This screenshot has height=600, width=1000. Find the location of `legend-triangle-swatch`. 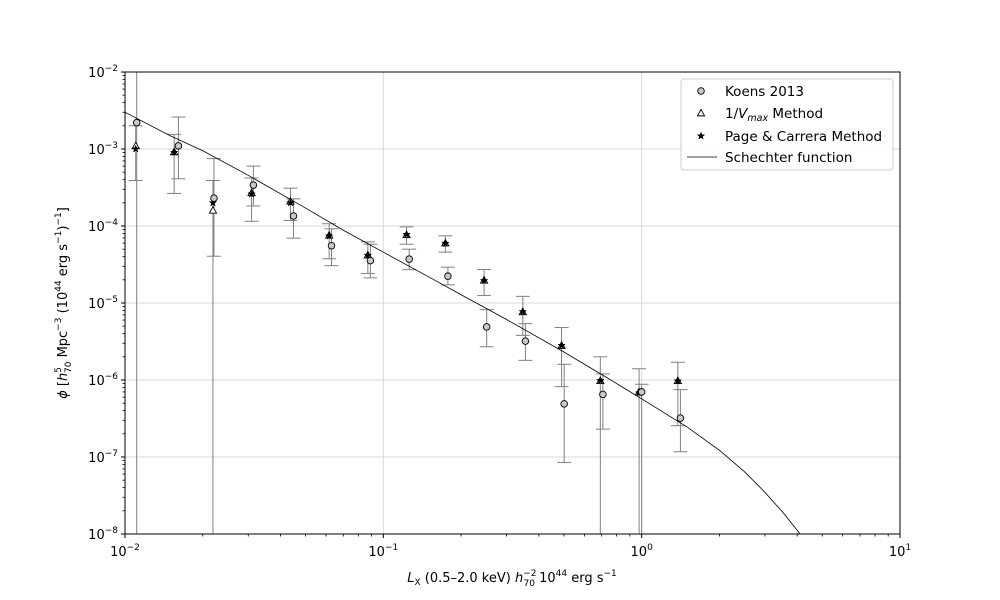

legend-triangle-swatch is located at coordinates (701, 112).